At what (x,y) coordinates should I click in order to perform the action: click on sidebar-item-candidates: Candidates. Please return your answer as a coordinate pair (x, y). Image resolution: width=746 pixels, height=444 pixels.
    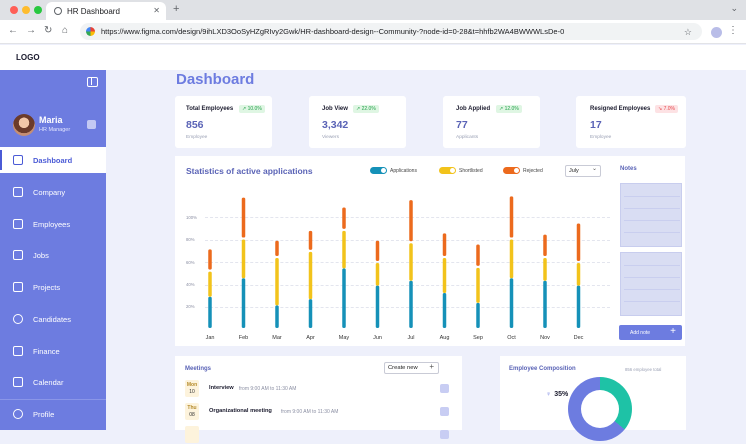
    Looking at the image, I should click on (53, 319).